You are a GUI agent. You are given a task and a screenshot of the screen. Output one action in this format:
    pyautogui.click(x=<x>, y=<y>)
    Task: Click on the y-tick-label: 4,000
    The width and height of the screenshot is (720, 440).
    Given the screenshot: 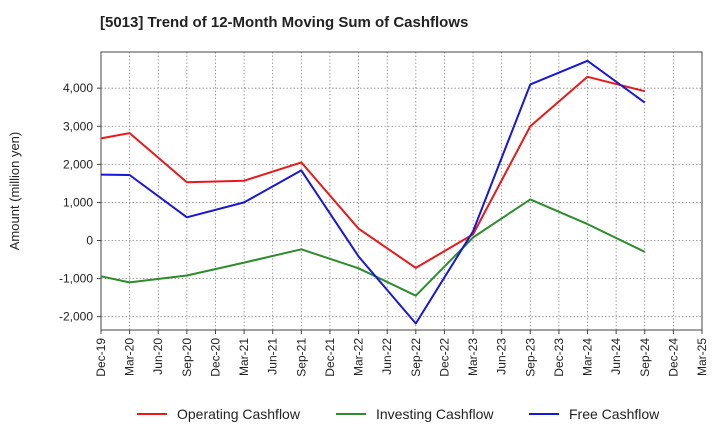 What is the action you would take?
    pyautogui.click(x=78, y=88)
    